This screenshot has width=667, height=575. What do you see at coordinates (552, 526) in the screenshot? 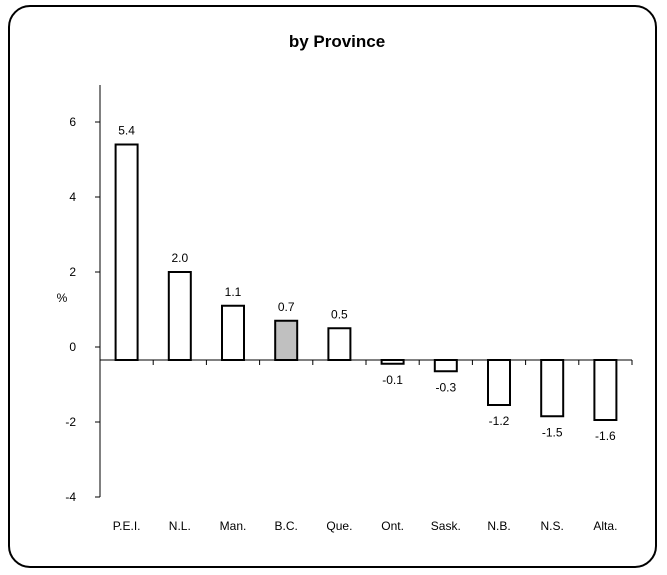
I see `x-tick-label: N.S.` at bounding box center [552, 526].